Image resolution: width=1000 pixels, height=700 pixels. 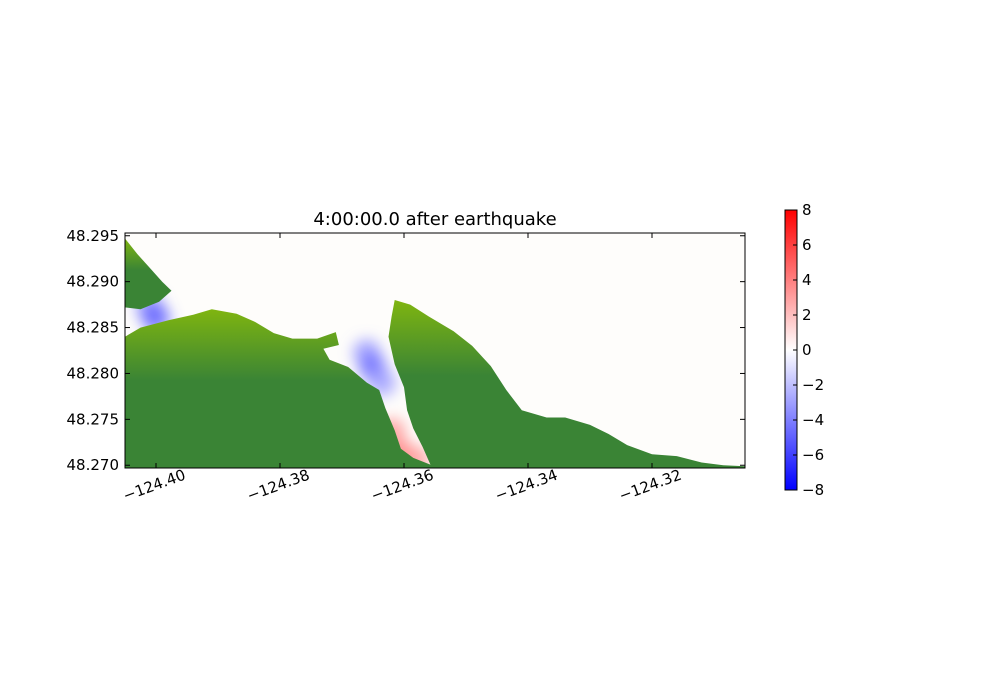 What do you see at coordinates (93, 236) in the screenshot?
I see `y-tick-label: 48.295` at bounding box center [93, 236].